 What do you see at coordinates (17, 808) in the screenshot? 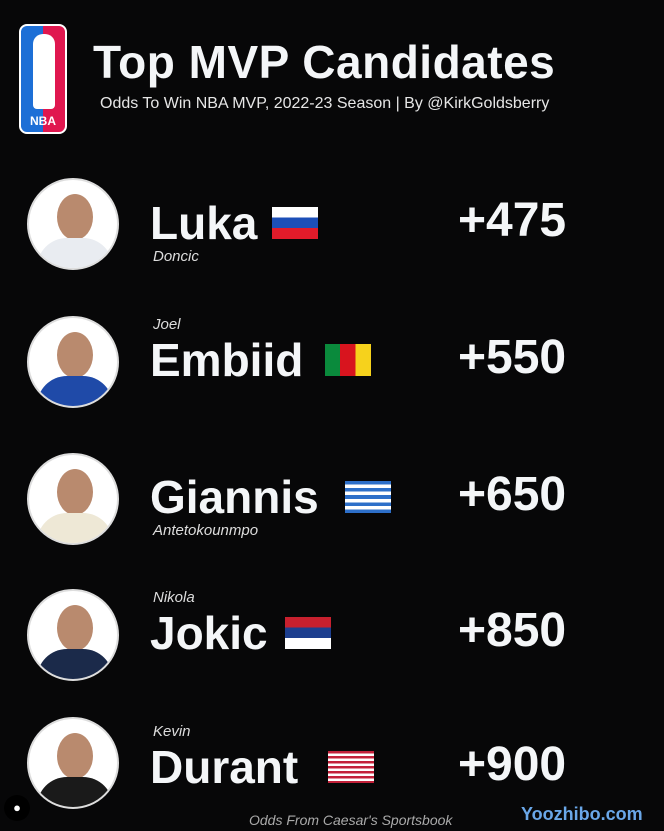
I see `user-icon: ●` at bounding box center [17, 808].